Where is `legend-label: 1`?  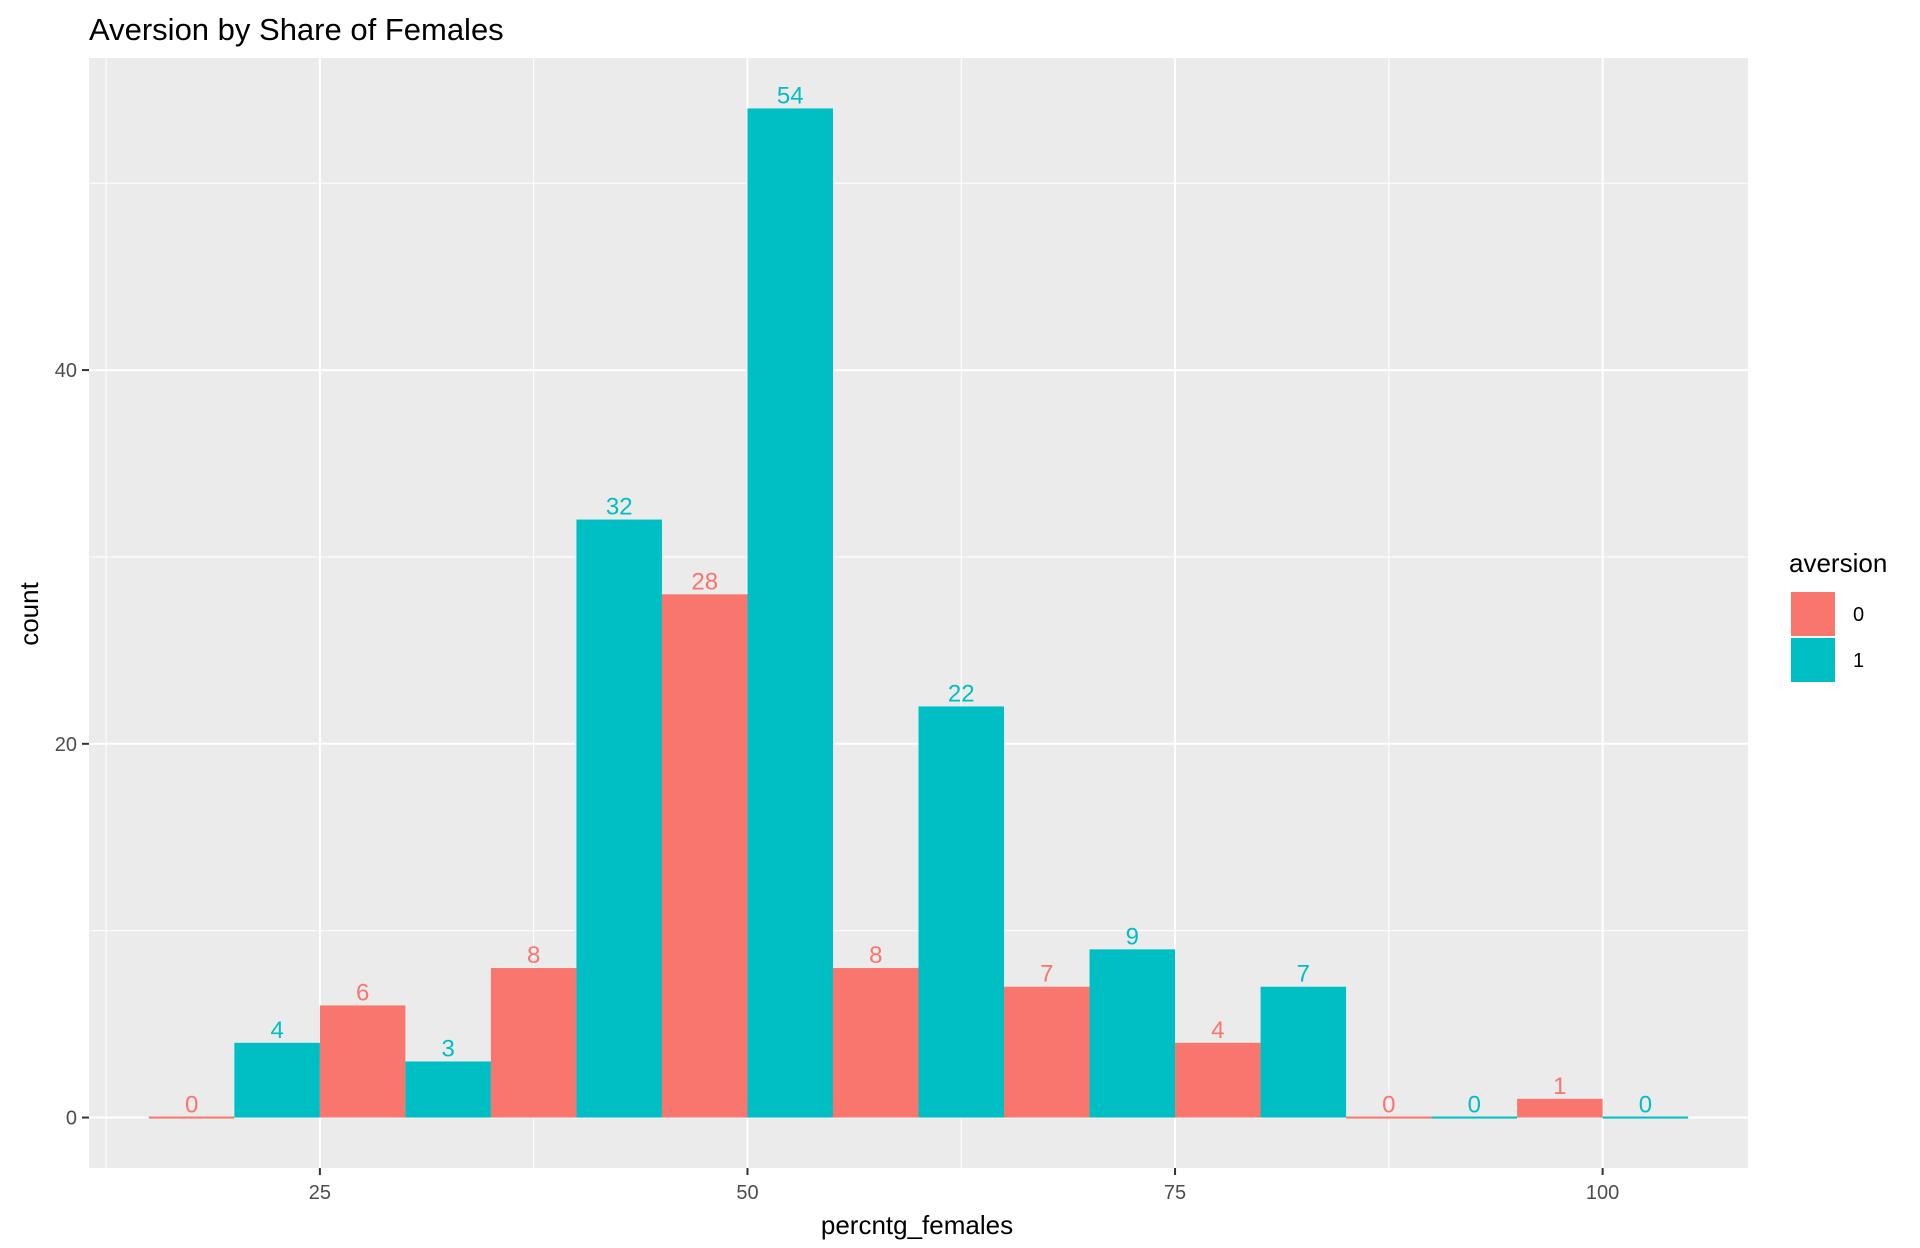
legend-label: 1 is located at coordinates (1858, 661).